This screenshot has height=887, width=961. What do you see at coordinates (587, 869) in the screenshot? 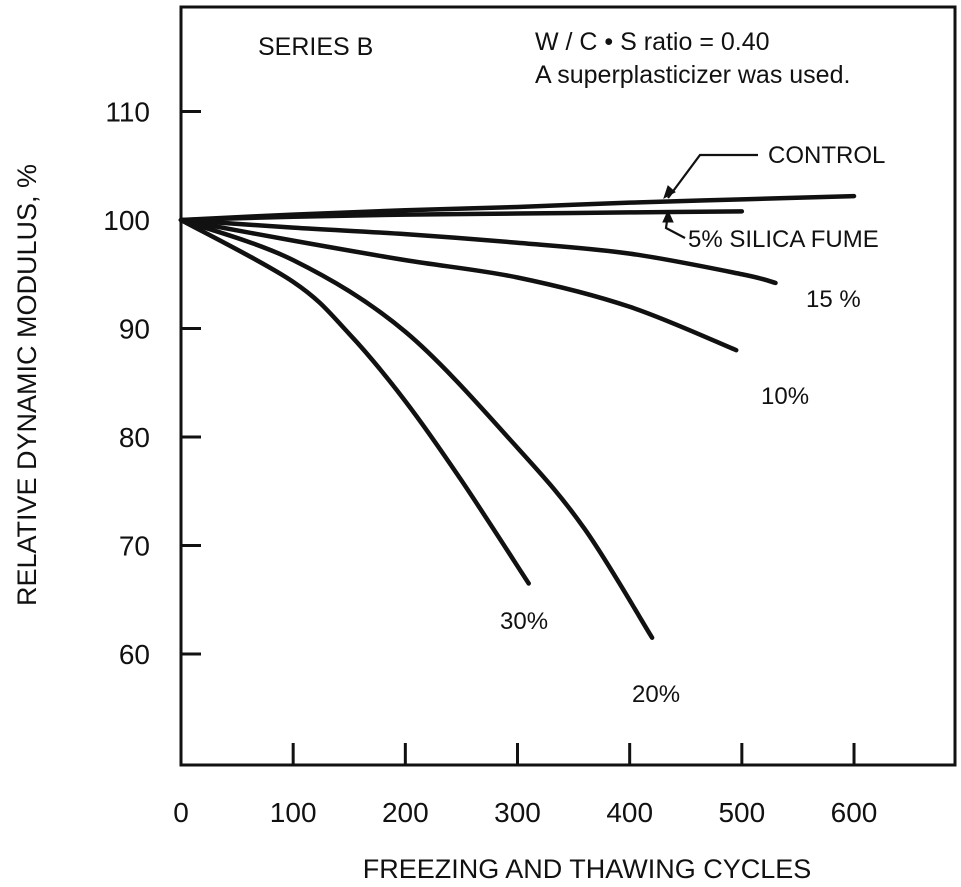
I see `x-axis-title: FREEZING AND THAWING CYCLES` at bounding box center [587, 869].